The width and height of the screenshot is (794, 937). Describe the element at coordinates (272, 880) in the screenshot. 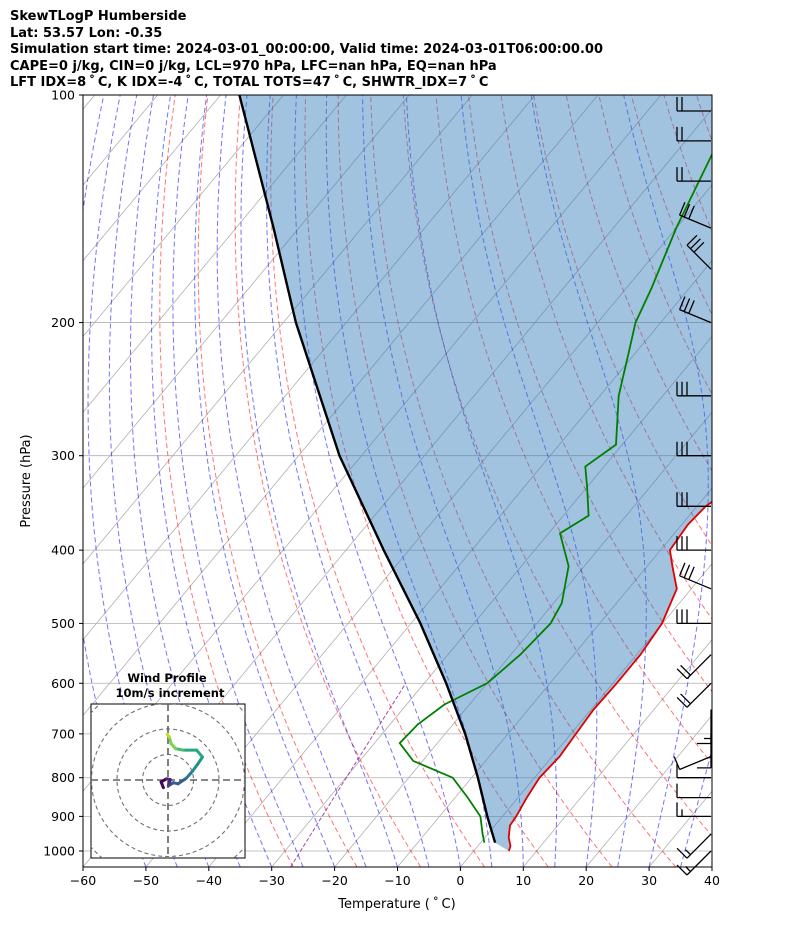

I see `x-tick-label: −30` at that location.